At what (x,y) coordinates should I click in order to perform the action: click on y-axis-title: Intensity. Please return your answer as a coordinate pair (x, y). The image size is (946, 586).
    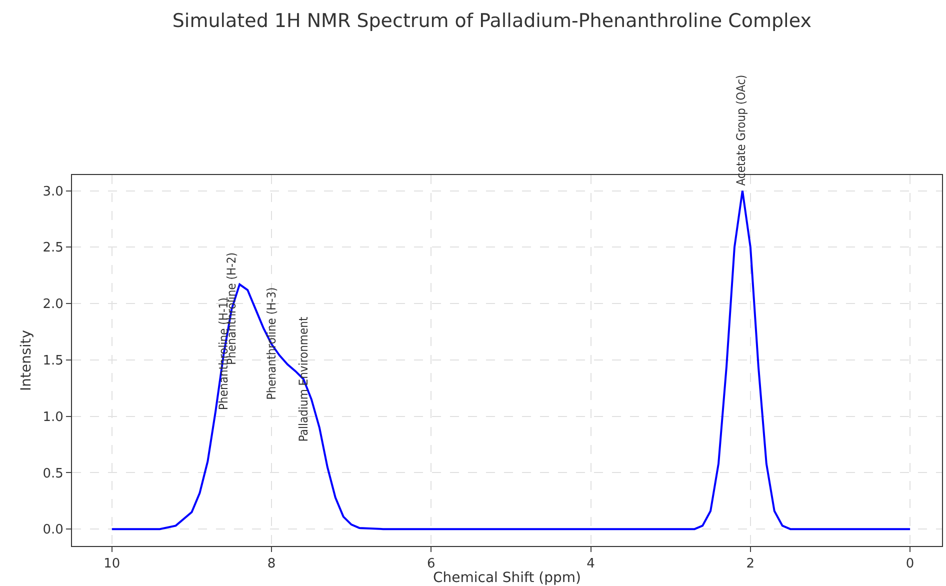
    Looking at the image, I should click on (26, 360).